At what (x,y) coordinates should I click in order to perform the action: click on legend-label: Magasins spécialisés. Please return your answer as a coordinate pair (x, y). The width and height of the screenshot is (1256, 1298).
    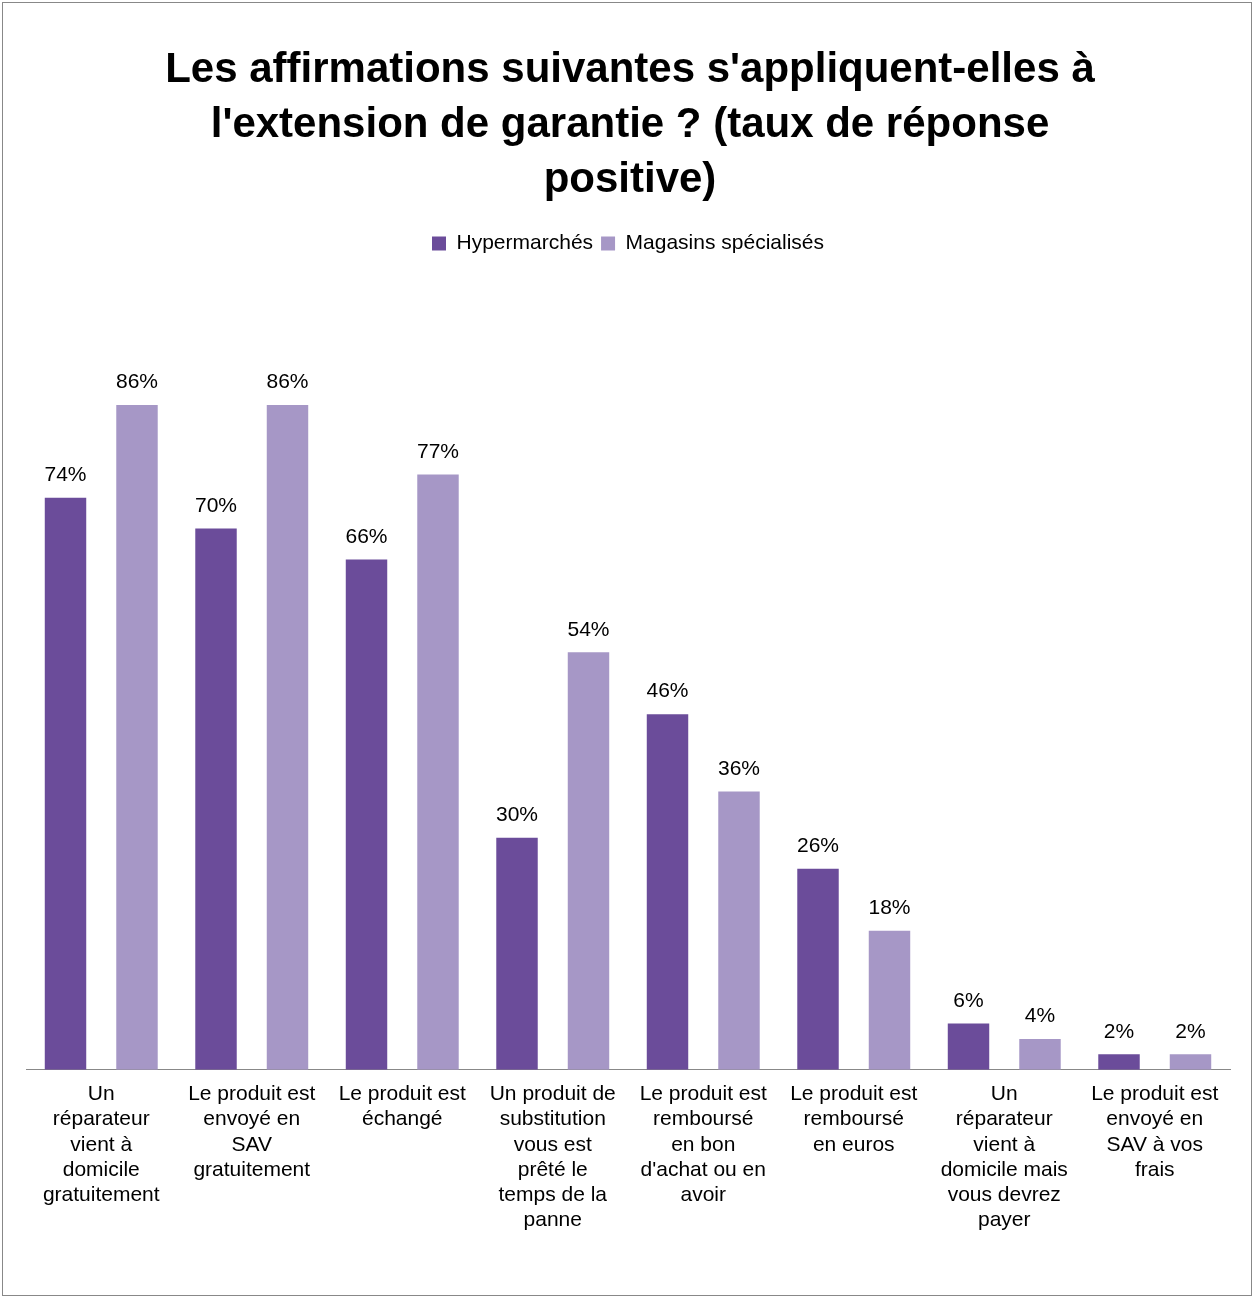
    Looking at the image, I should click on (724, 242).